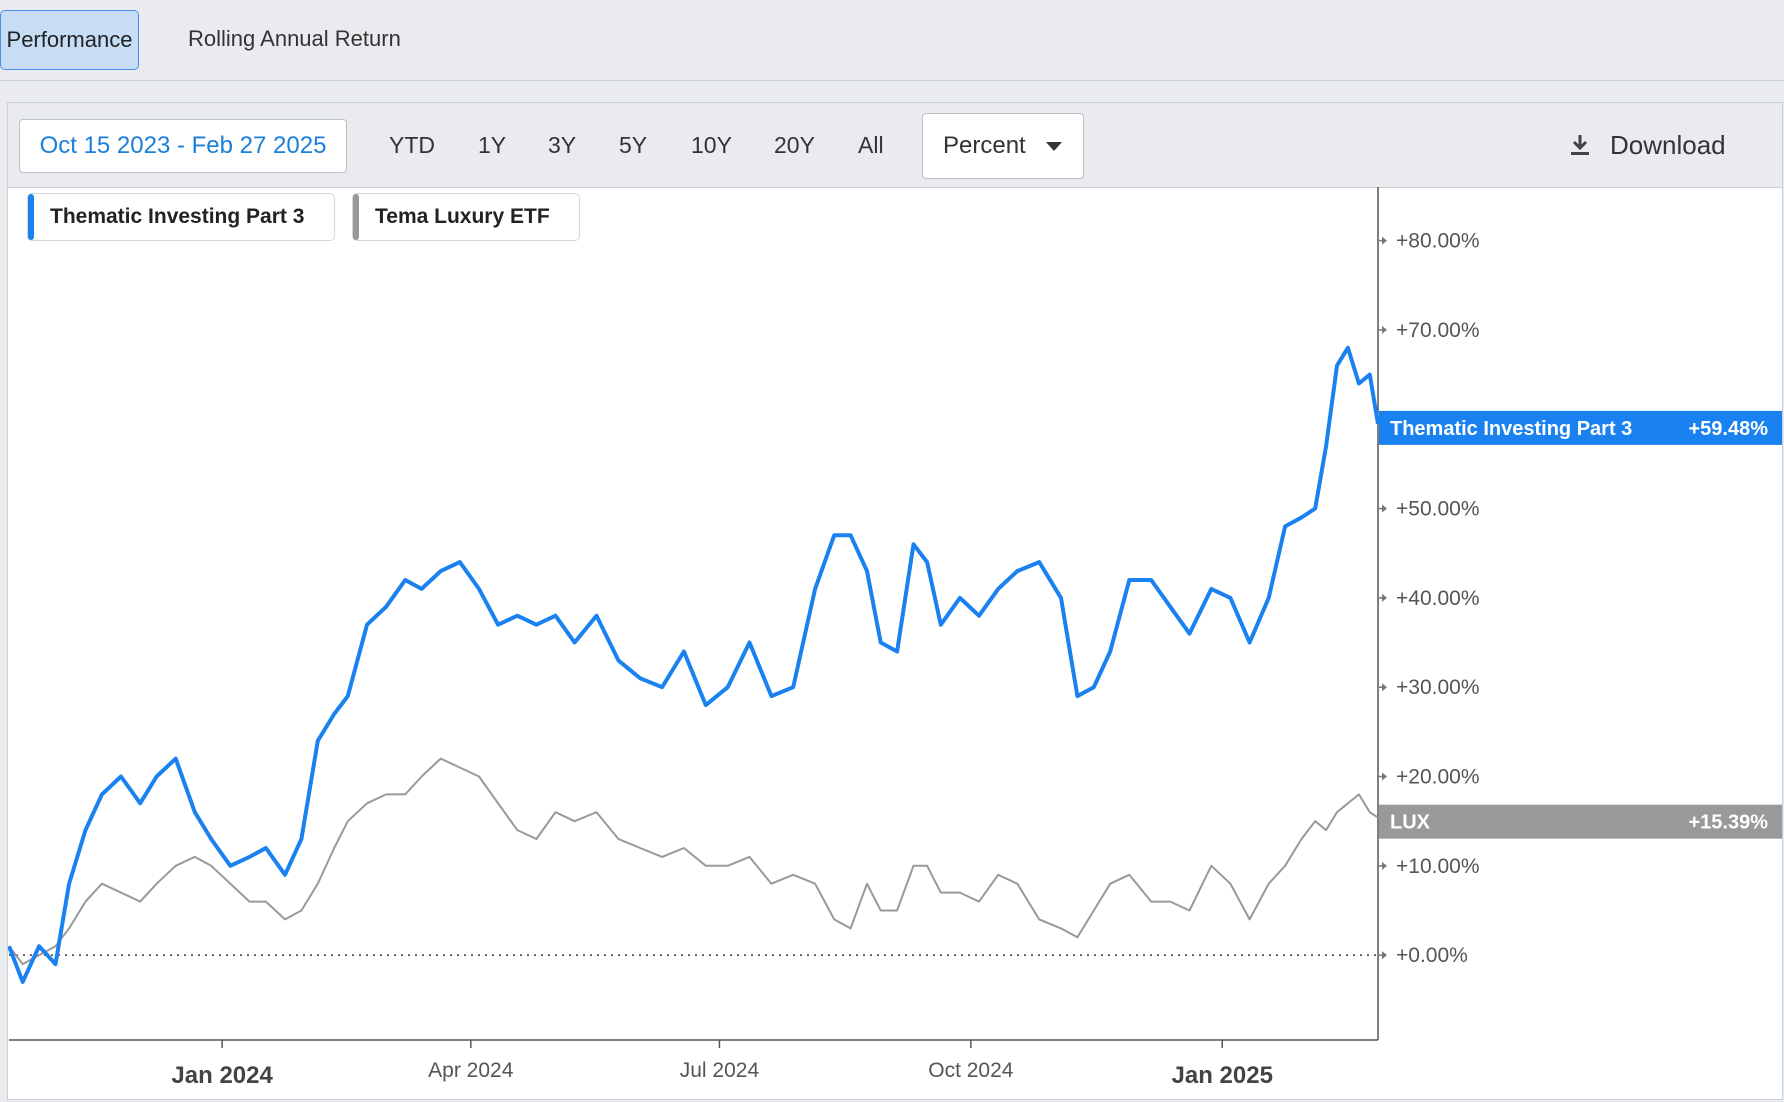 This screenshot has height=1102, width=1784. What do you see at coordinates (1438, 241) in the screenshot?
I see `y-tick-label: +80.00%` at bounding box center [1438, 241].